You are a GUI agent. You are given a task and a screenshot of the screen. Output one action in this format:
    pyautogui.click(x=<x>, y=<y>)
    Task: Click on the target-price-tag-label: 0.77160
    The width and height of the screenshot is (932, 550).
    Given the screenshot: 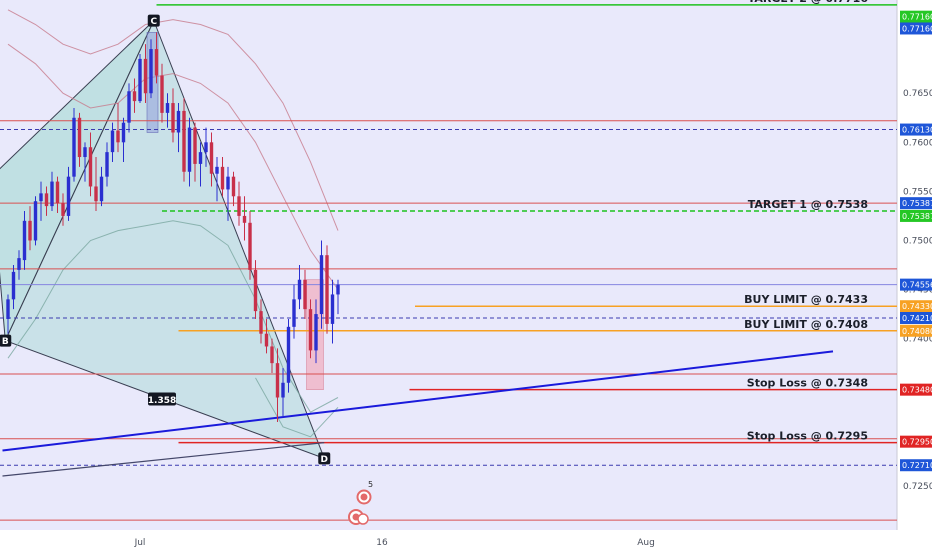 What is the action you would take?
    pyautogui.click(x=917, y=17)
    